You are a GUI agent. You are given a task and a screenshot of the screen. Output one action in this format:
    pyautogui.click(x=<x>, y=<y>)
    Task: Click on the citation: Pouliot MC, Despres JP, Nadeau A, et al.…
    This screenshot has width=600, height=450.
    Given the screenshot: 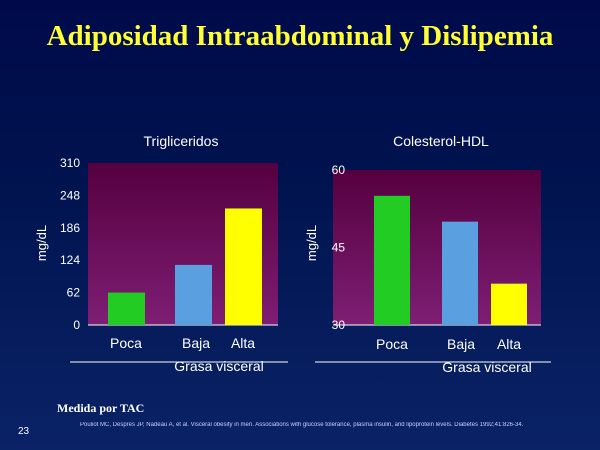 What is the action you would take?
    pyautogui.click(x=302, y=425)
    